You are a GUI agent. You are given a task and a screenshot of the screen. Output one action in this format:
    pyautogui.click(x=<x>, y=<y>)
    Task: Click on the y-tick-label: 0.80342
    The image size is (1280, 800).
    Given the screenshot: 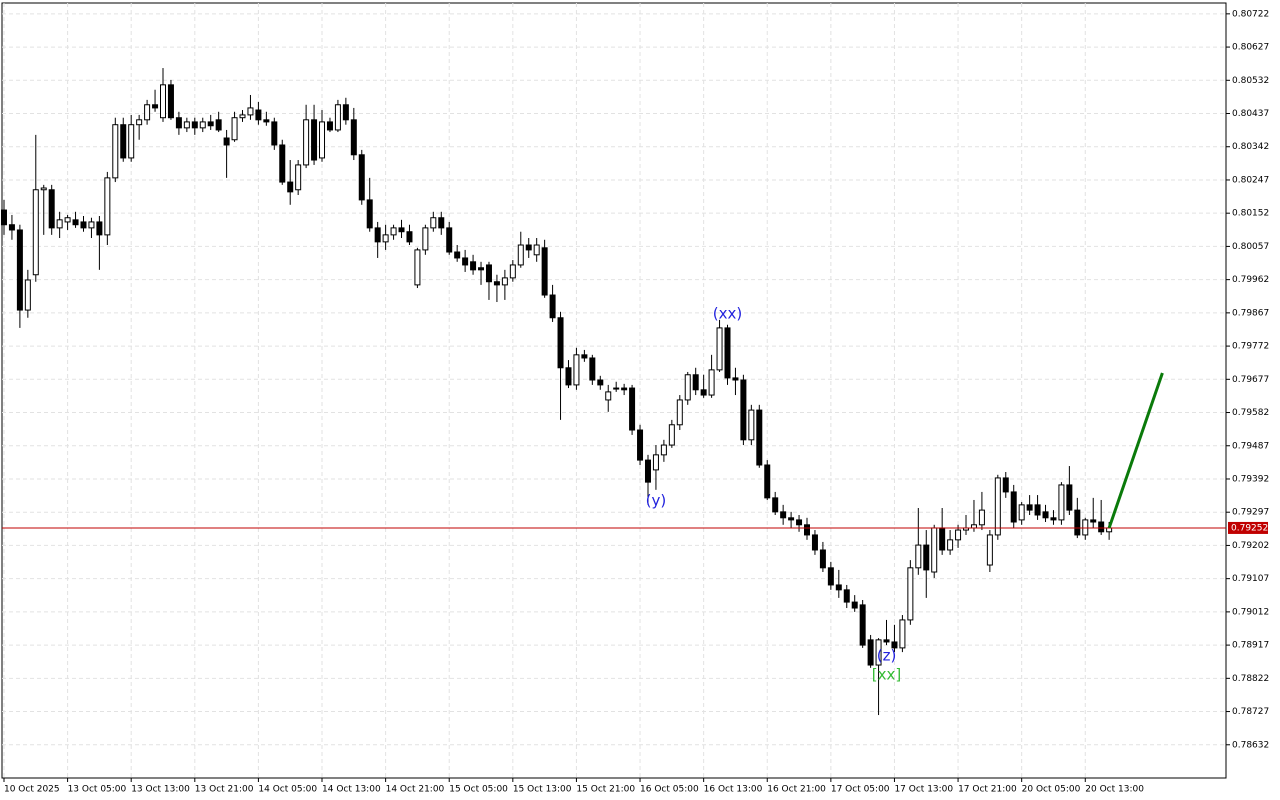 What is the action you would take?
    pyautogui.click(x=1250, y=147)
    